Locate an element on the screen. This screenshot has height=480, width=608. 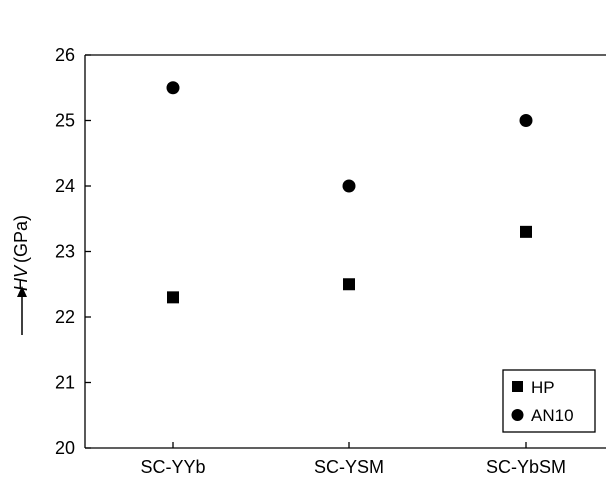
x-tick-label: SC-YYb is located at coordinates (172, 467).